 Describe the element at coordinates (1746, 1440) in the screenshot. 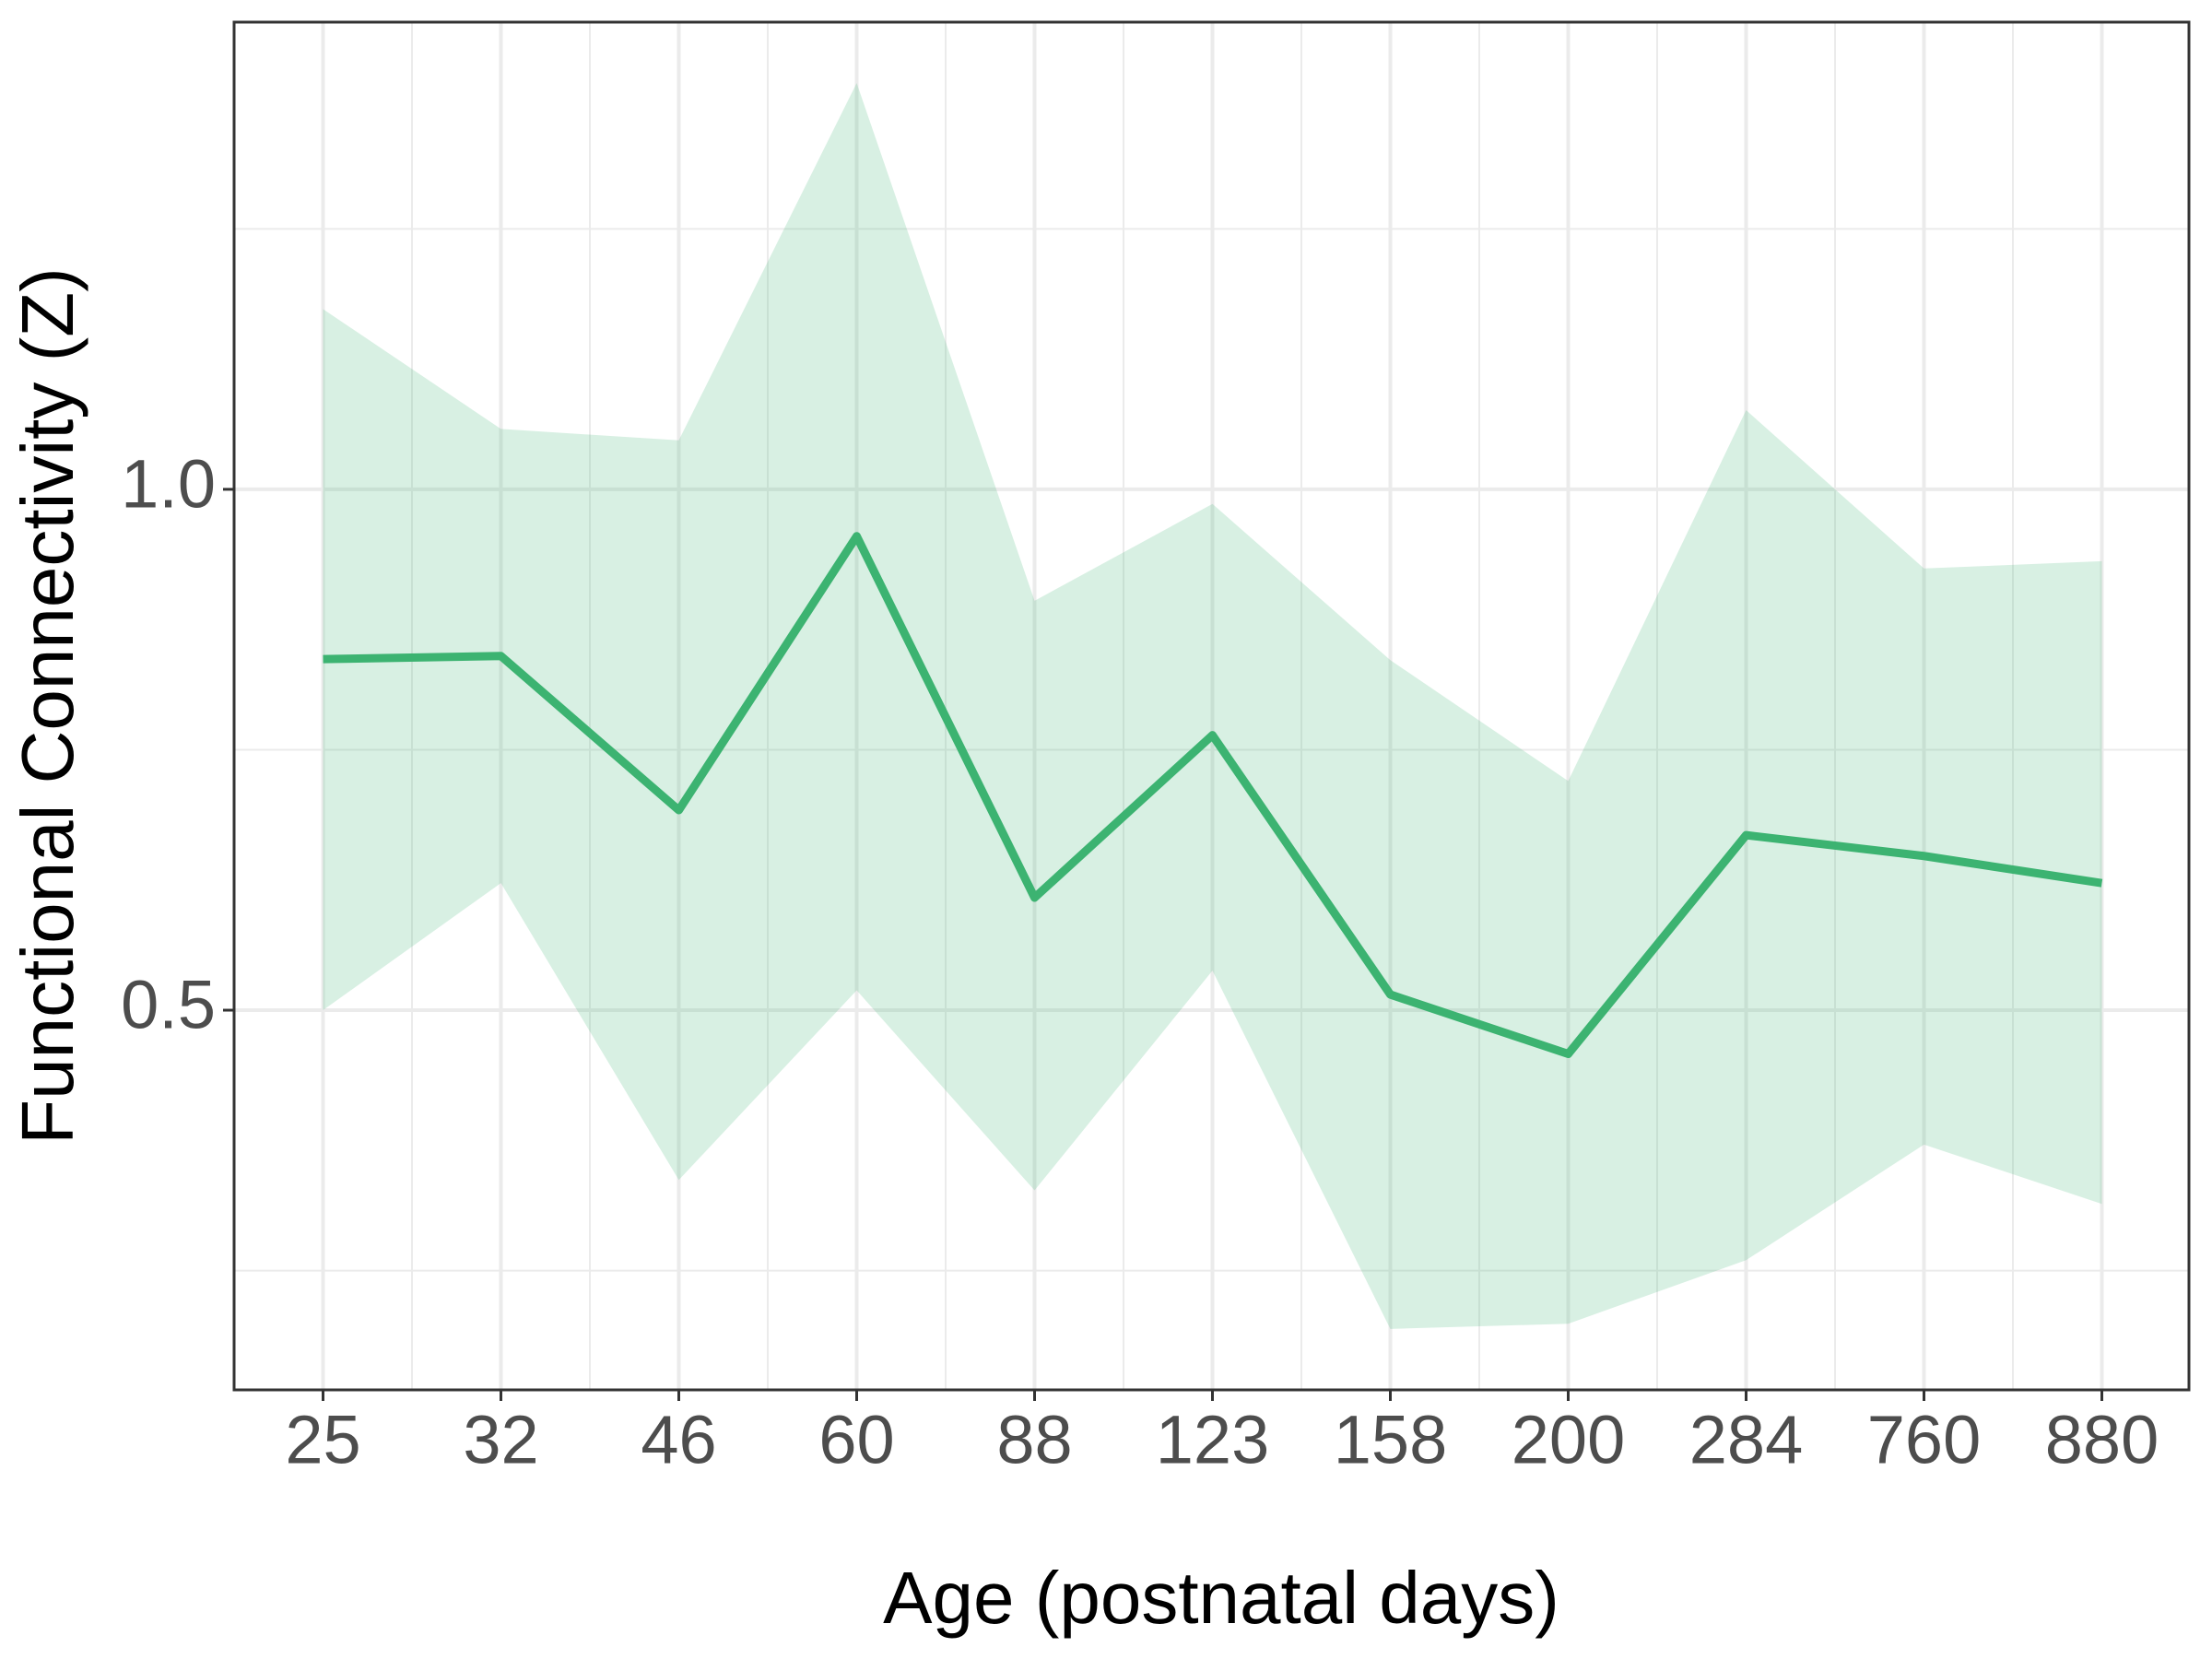

I see `x-tick-label: 284` at that location.